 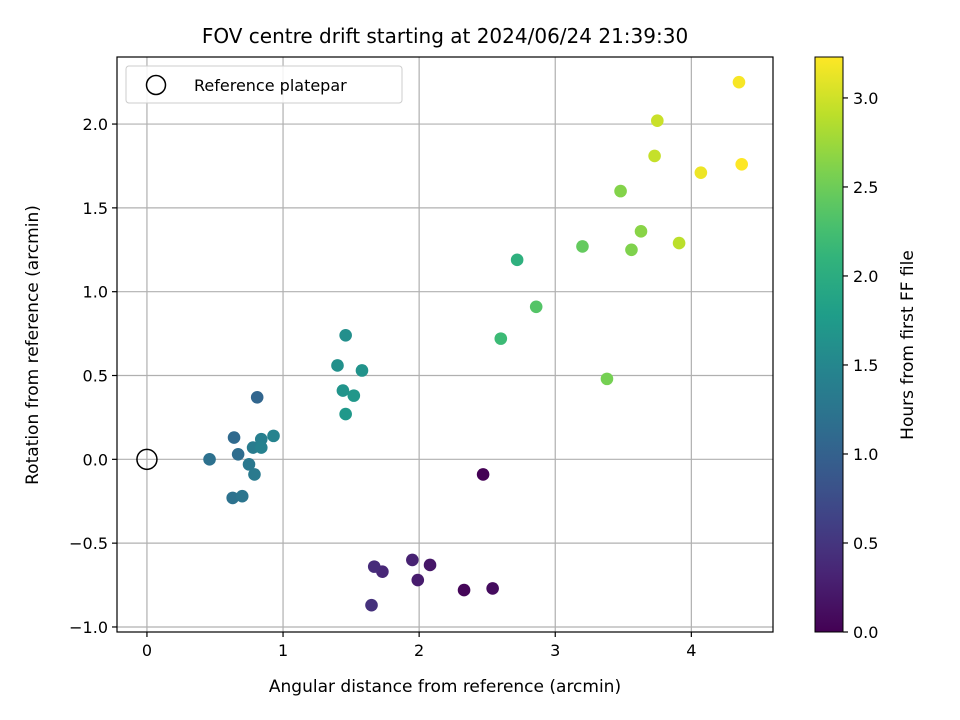 What do you see at coordinates (908, 345) in the screenshot?
I see `colorbar-label: Hours from first FF file` at bounding box center [908, 345].